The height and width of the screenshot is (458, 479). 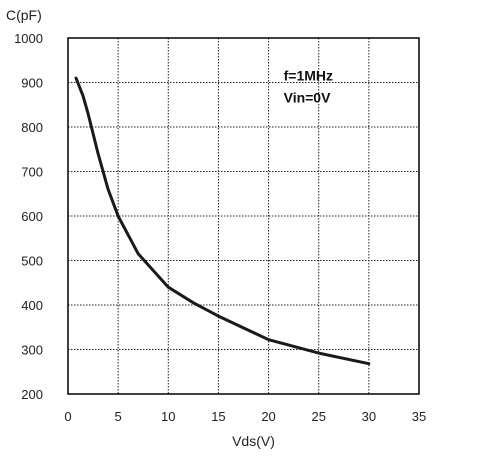 What do you see at coordinates (168, 416) in the screenshot?
I see `x-tick-label: 10` at bounding box center [168, 416].